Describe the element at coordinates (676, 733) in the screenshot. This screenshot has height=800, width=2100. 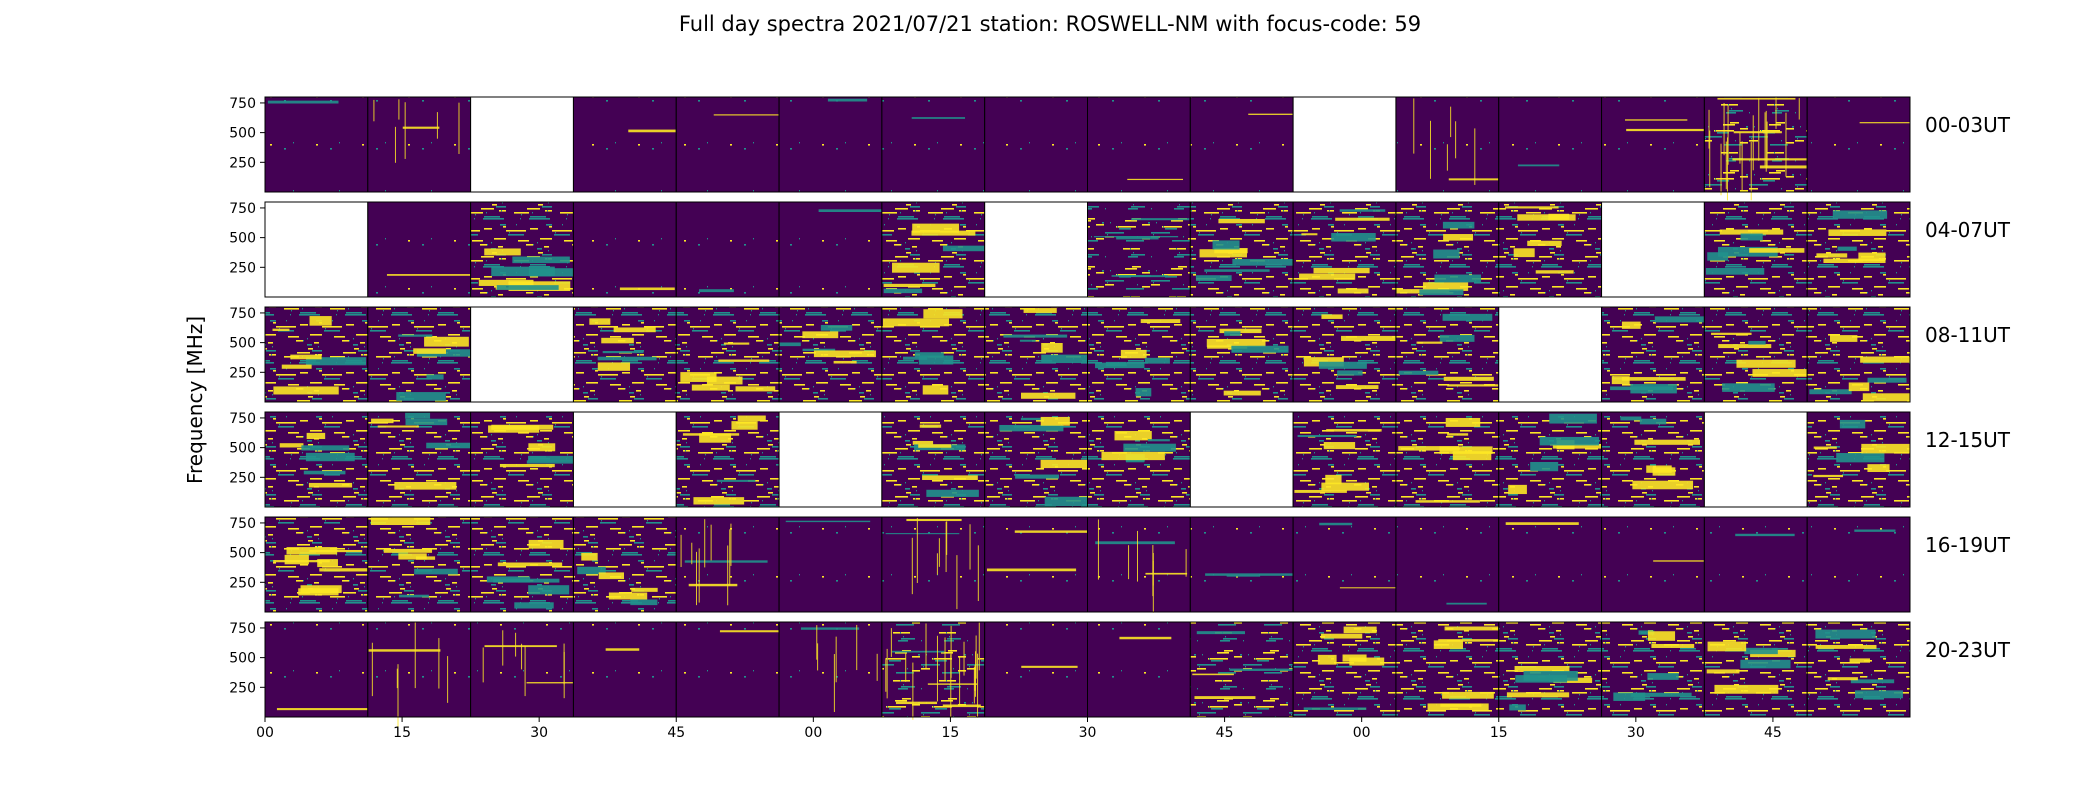
I see `x-tick-label: 45` at that location.